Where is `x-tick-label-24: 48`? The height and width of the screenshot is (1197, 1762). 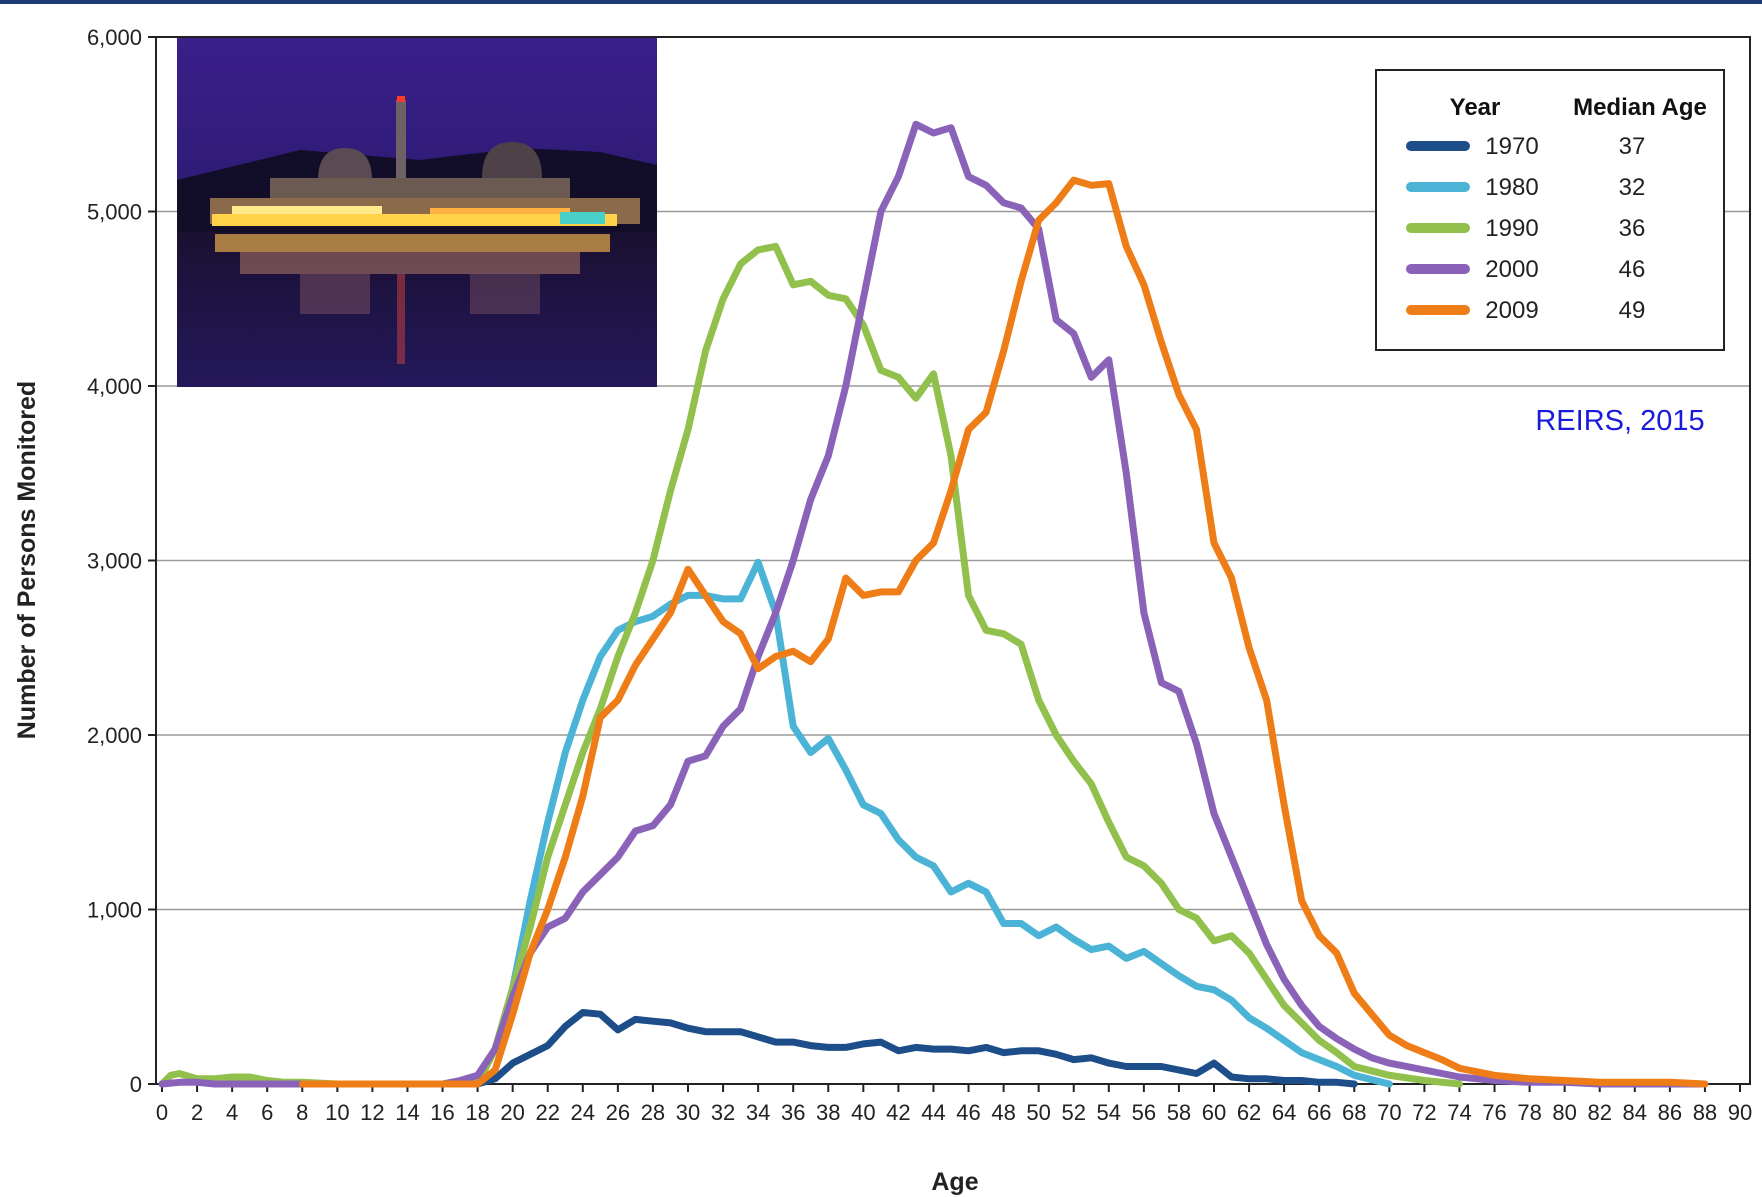
x-tick-label-24: 48 is located at coordinates (1003, 1112).